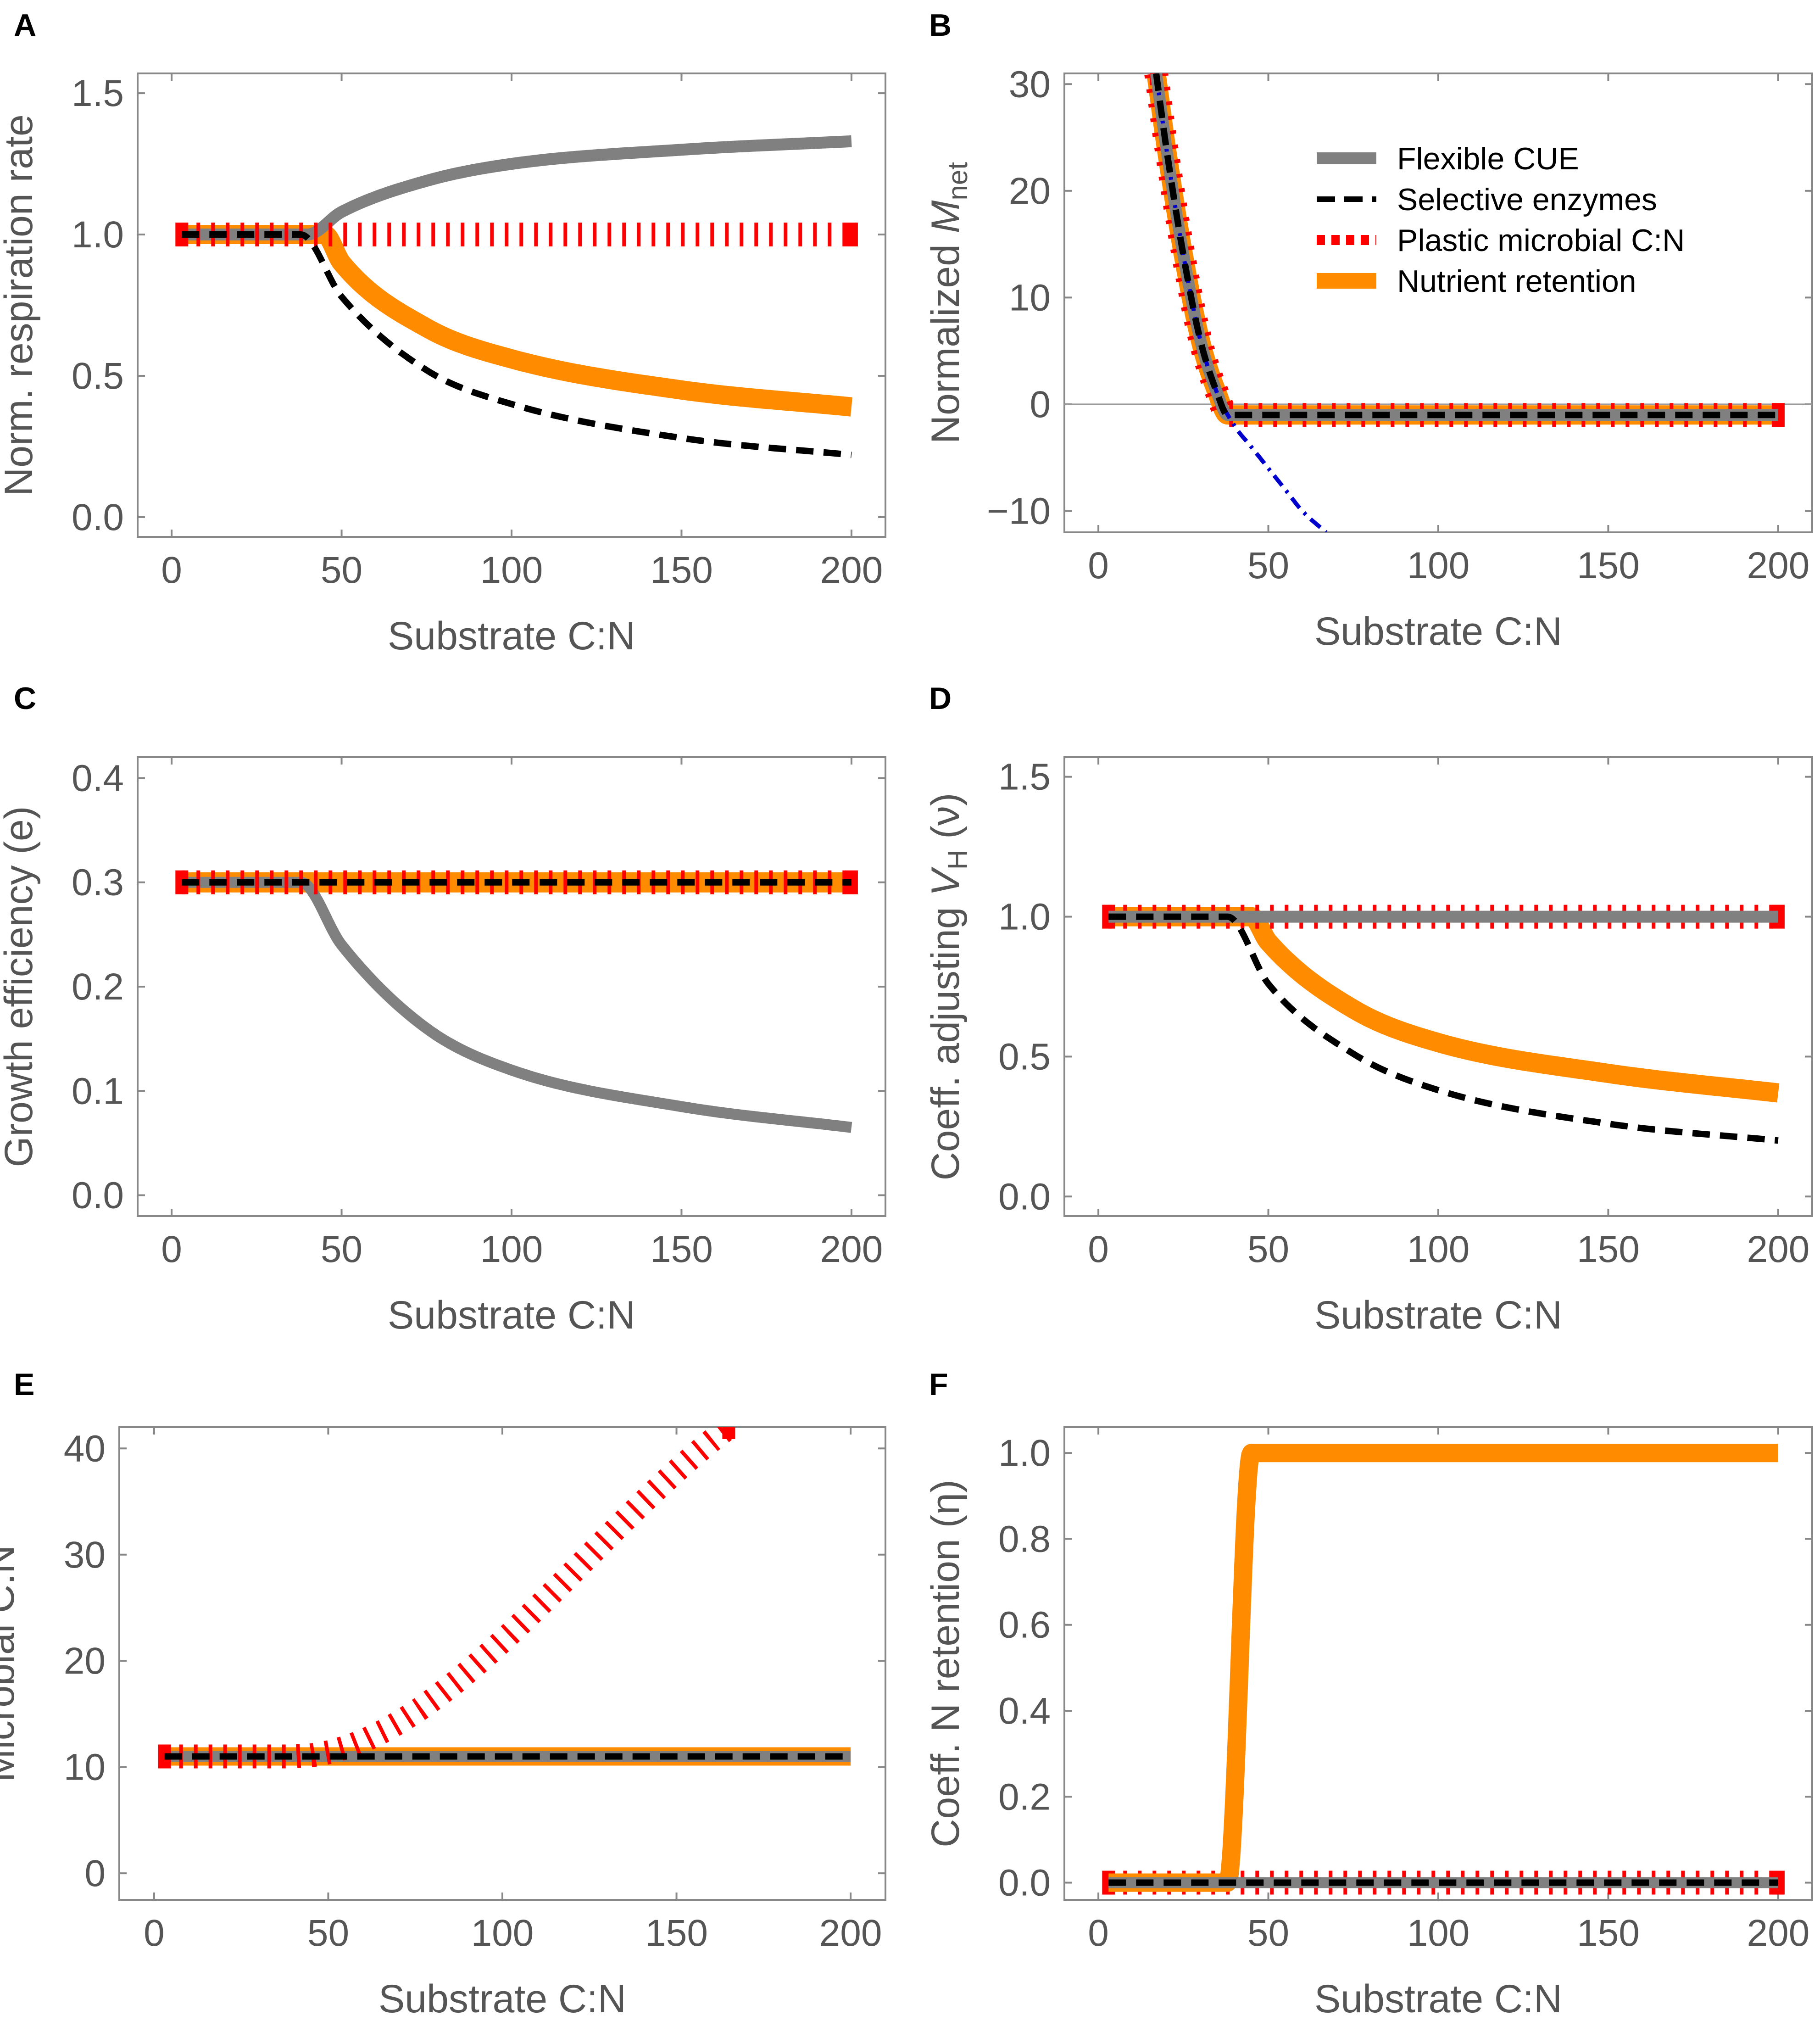  I want to click on panel-letter: F, so click(938, 1384).